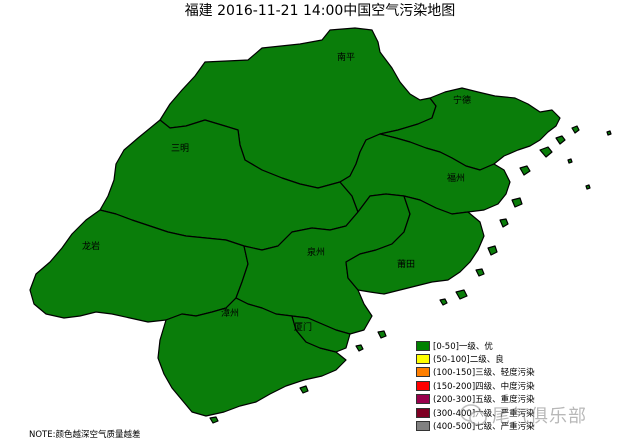 The image size is (640, 443). What do you see at coordinates (252, 357) in the screenshot?
I see `region-zhangzhou` at bounding box center [252, 357].